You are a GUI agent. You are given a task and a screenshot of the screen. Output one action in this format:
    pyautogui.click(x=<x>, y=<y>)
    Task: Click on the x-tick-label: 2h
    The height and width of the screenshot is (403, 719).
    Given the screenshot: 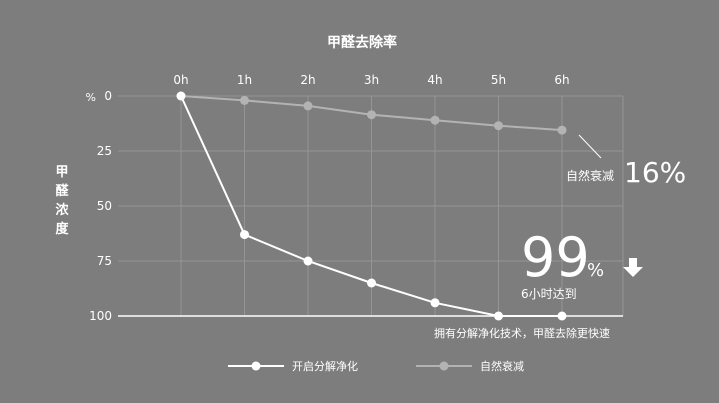 What is the action you would take?
    pyautogui.click(x=307, y=80)
    